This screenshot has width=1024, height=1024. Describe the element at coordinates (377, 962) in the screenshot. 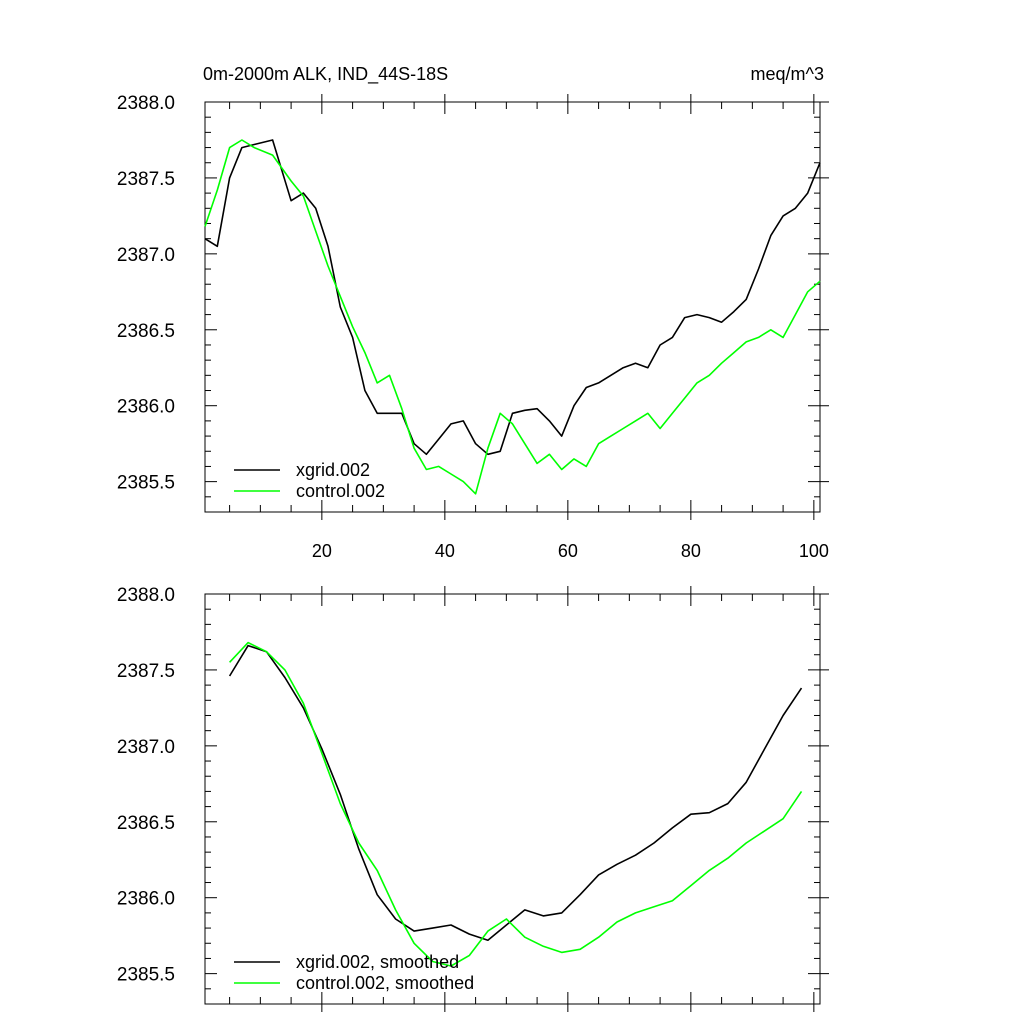

I see `legend-label: xgrid.002, smoothed` at that location.